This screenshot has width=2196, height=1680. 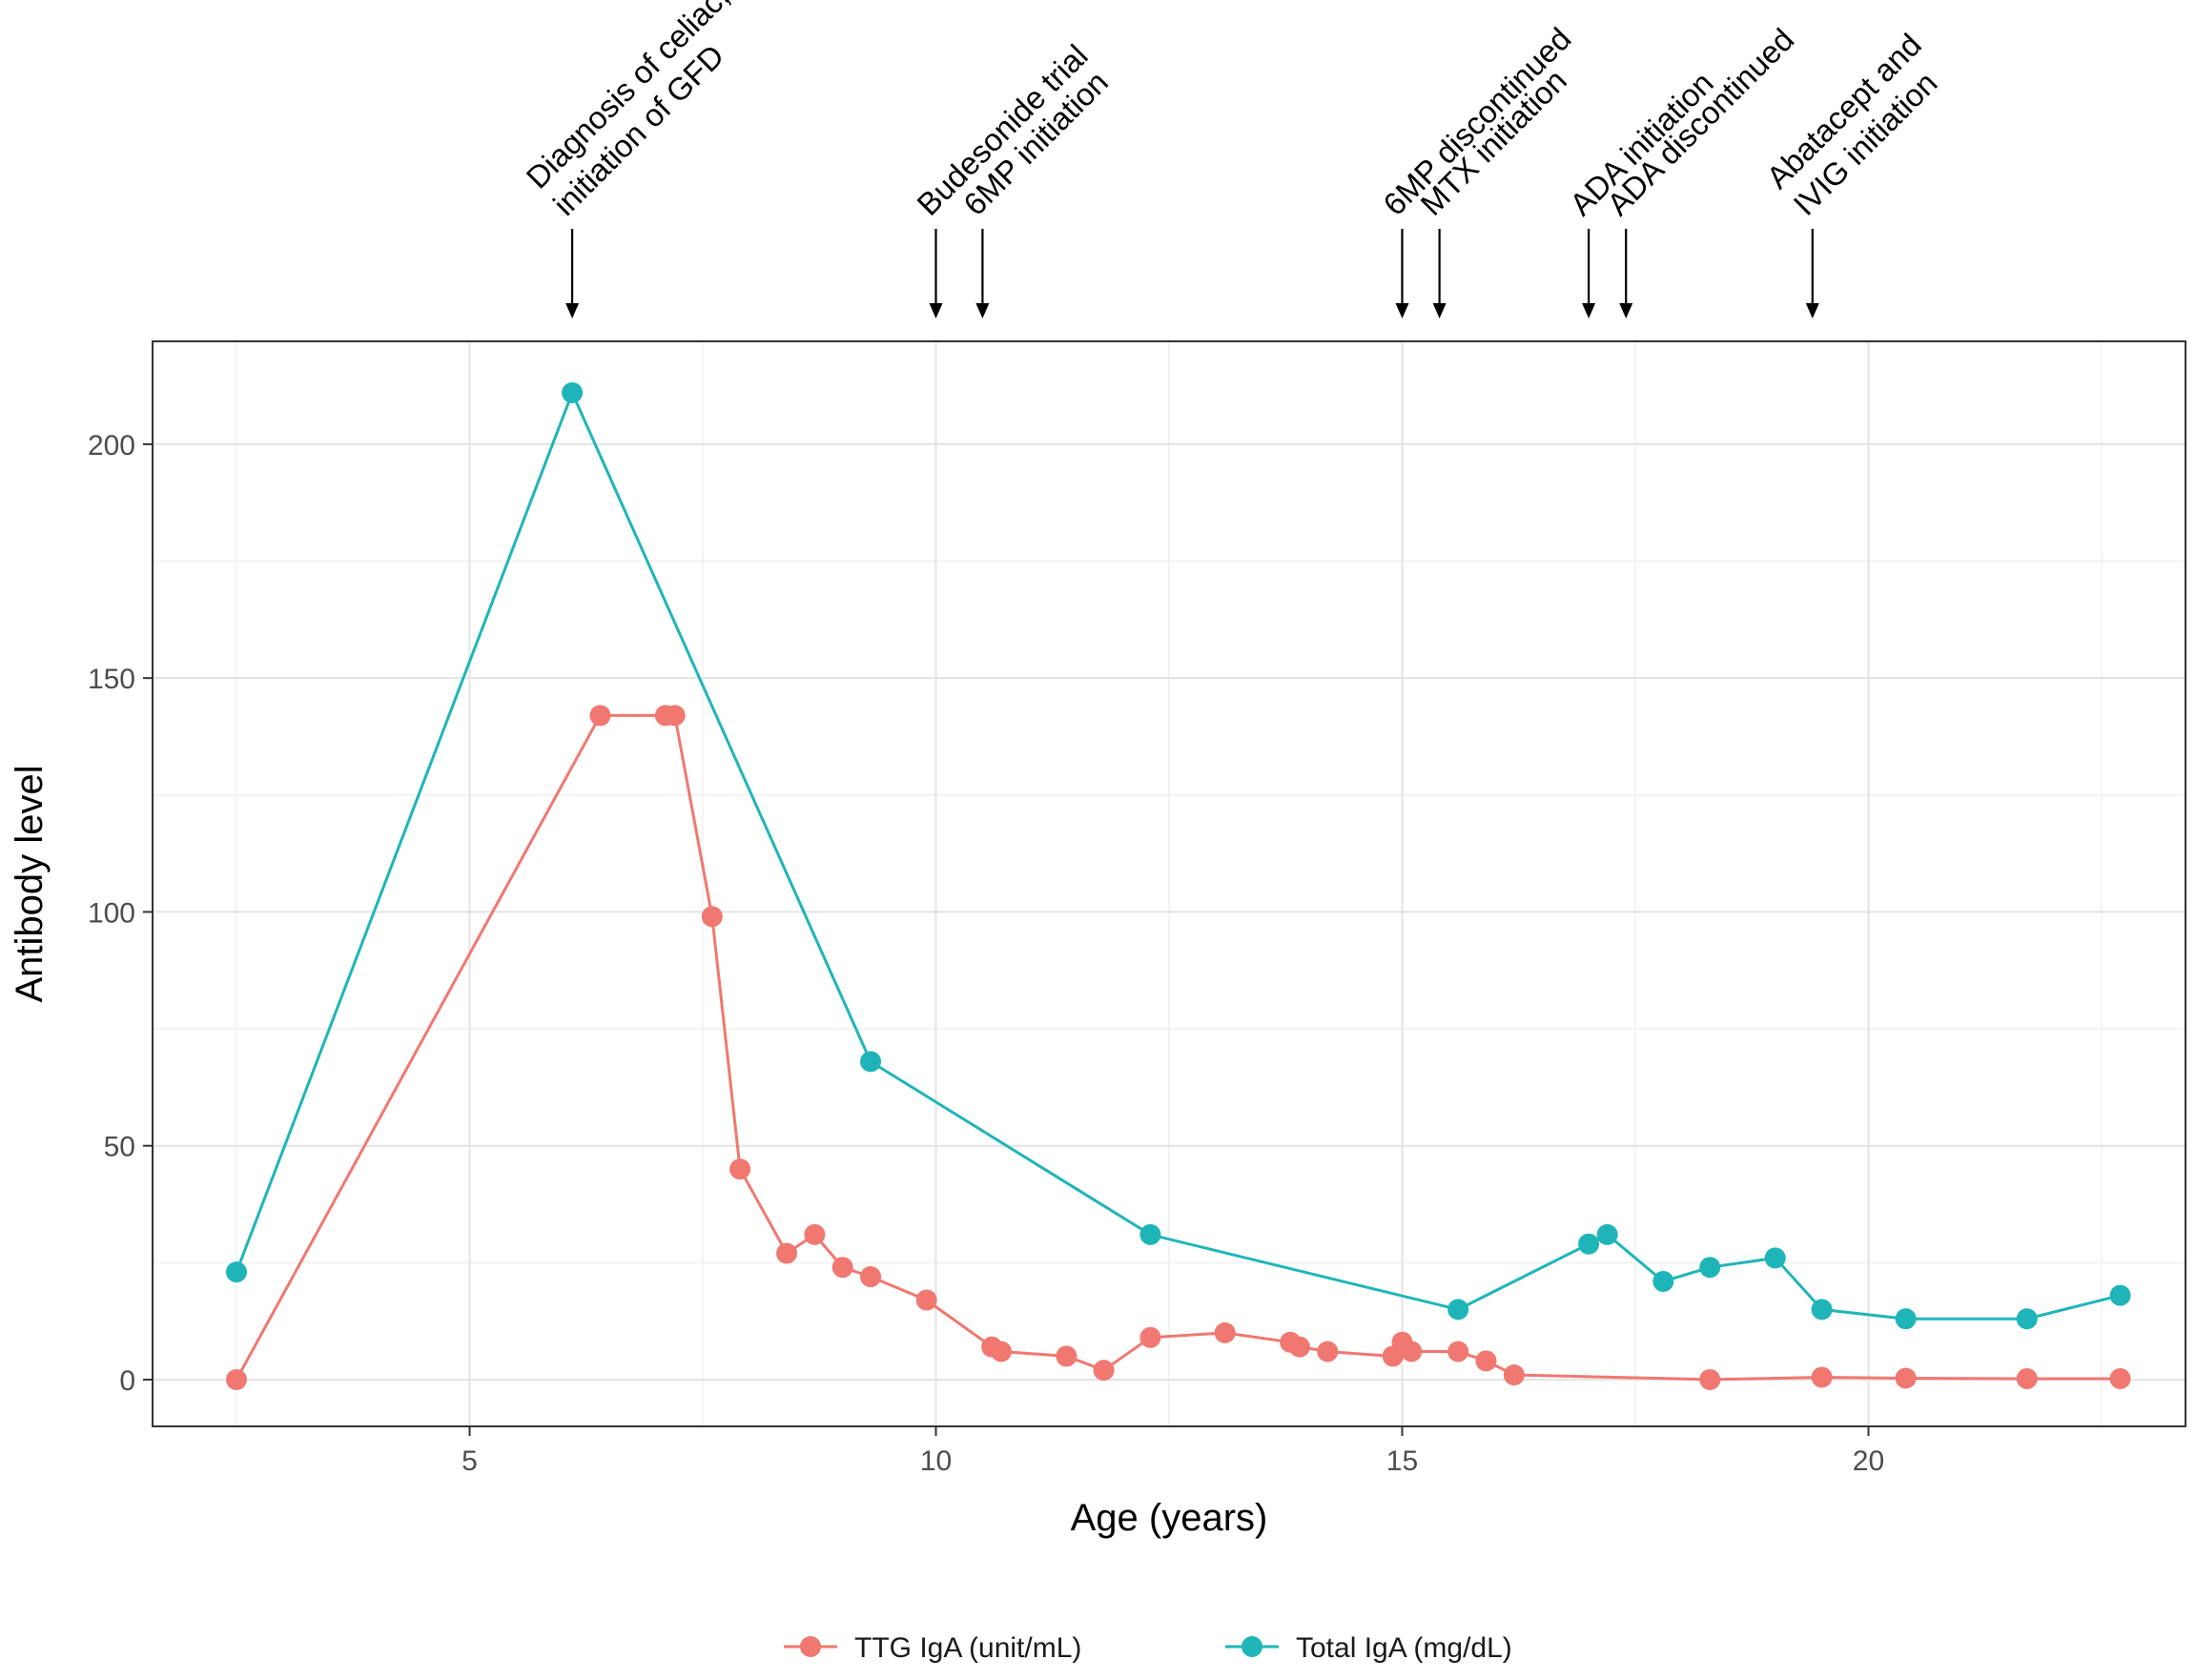 I want to click on legend-label: Total IgA (mg/dL), so click(x=1404, y=1648).